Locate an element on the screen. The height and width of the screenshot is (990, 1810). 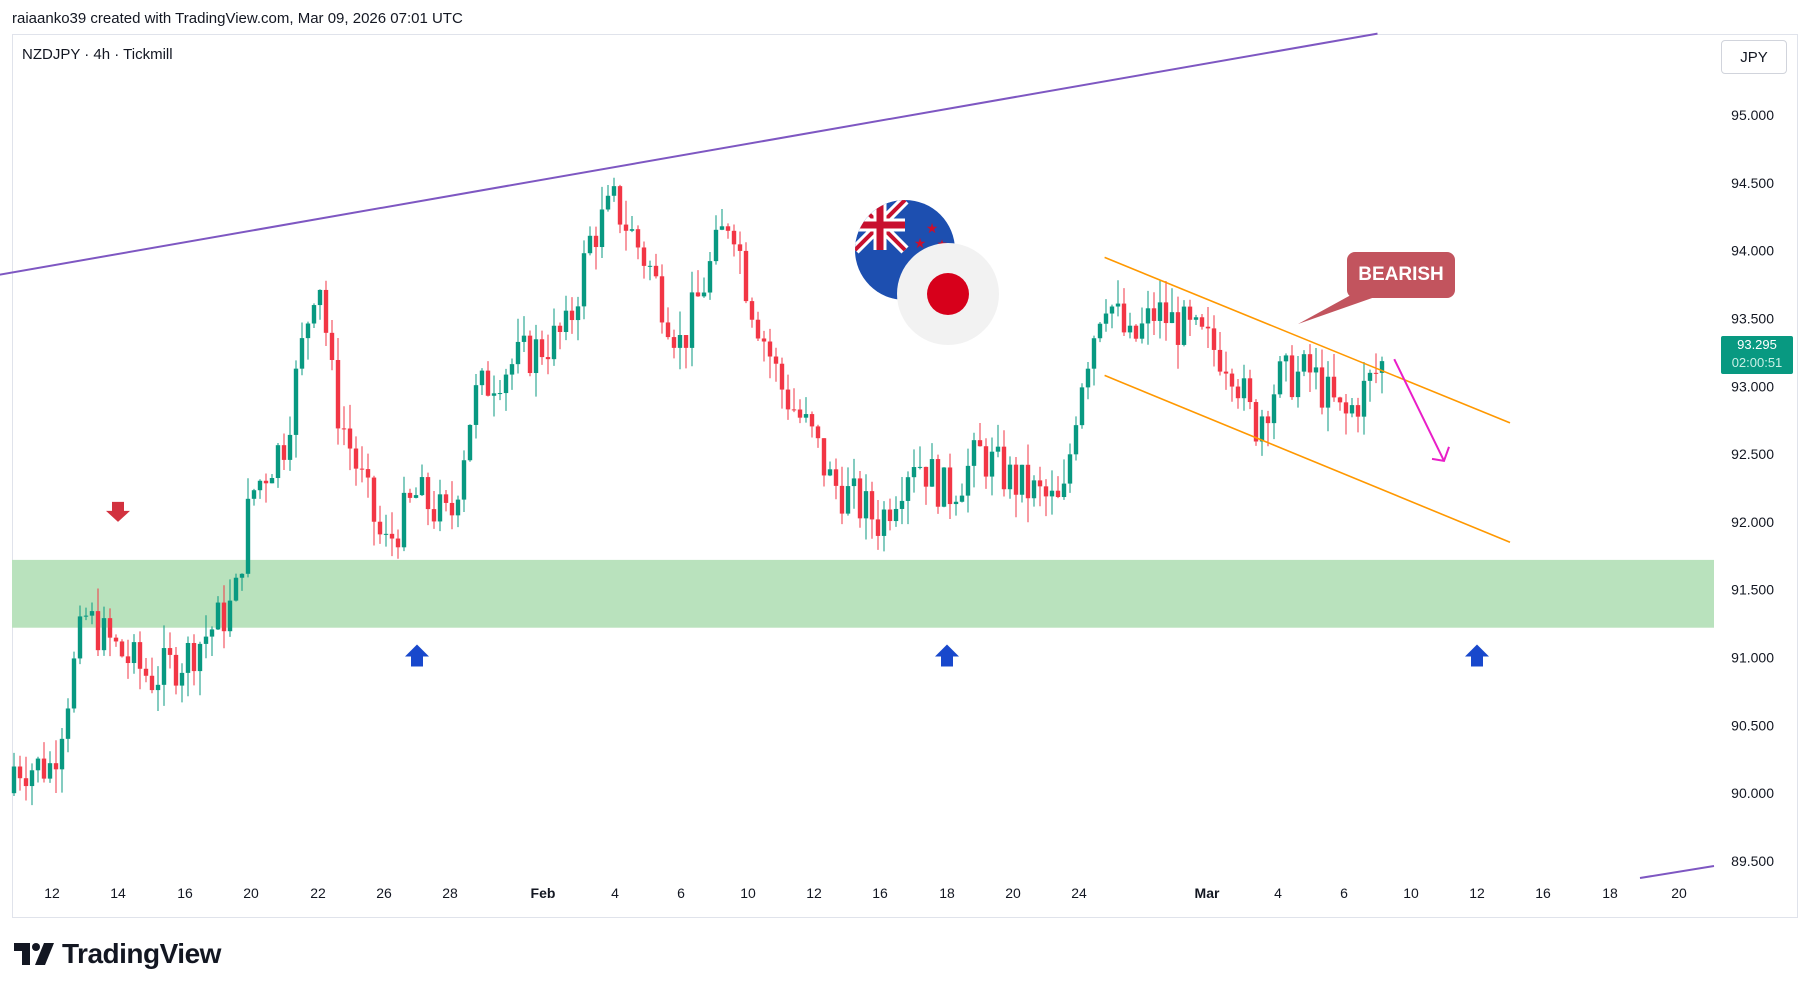
currency-flags: ★ ★ ★ is located at coordinates (927, 272).